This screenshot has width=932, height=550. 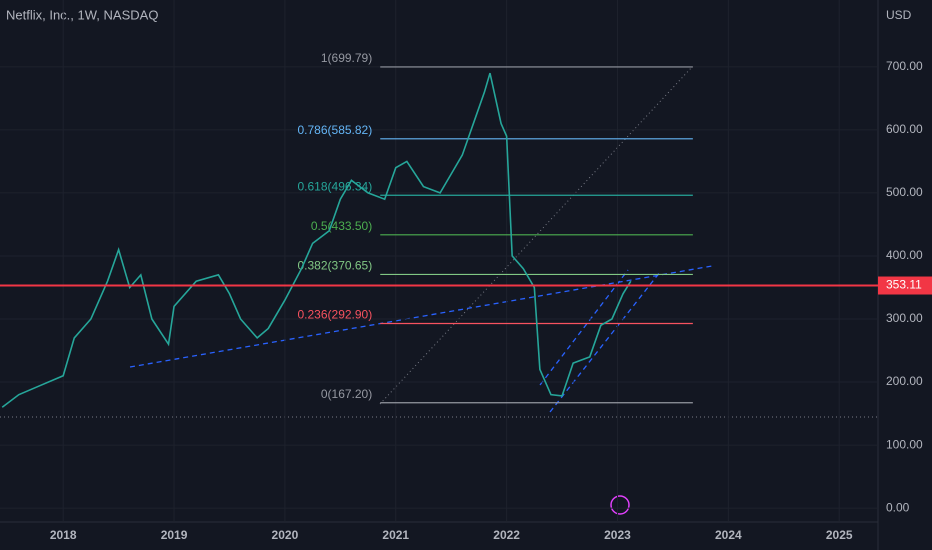 I want to click on fib-label: 0.618(496.34), so click(x=335, y=186).